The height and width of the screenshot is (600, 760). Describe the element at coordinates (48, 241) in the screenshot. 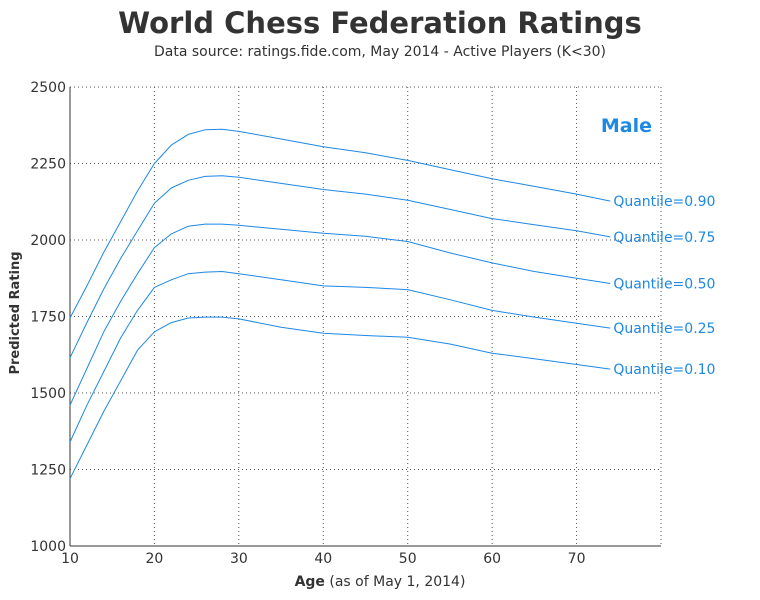

I see `y-tick-label-2000: 2000` at that location.